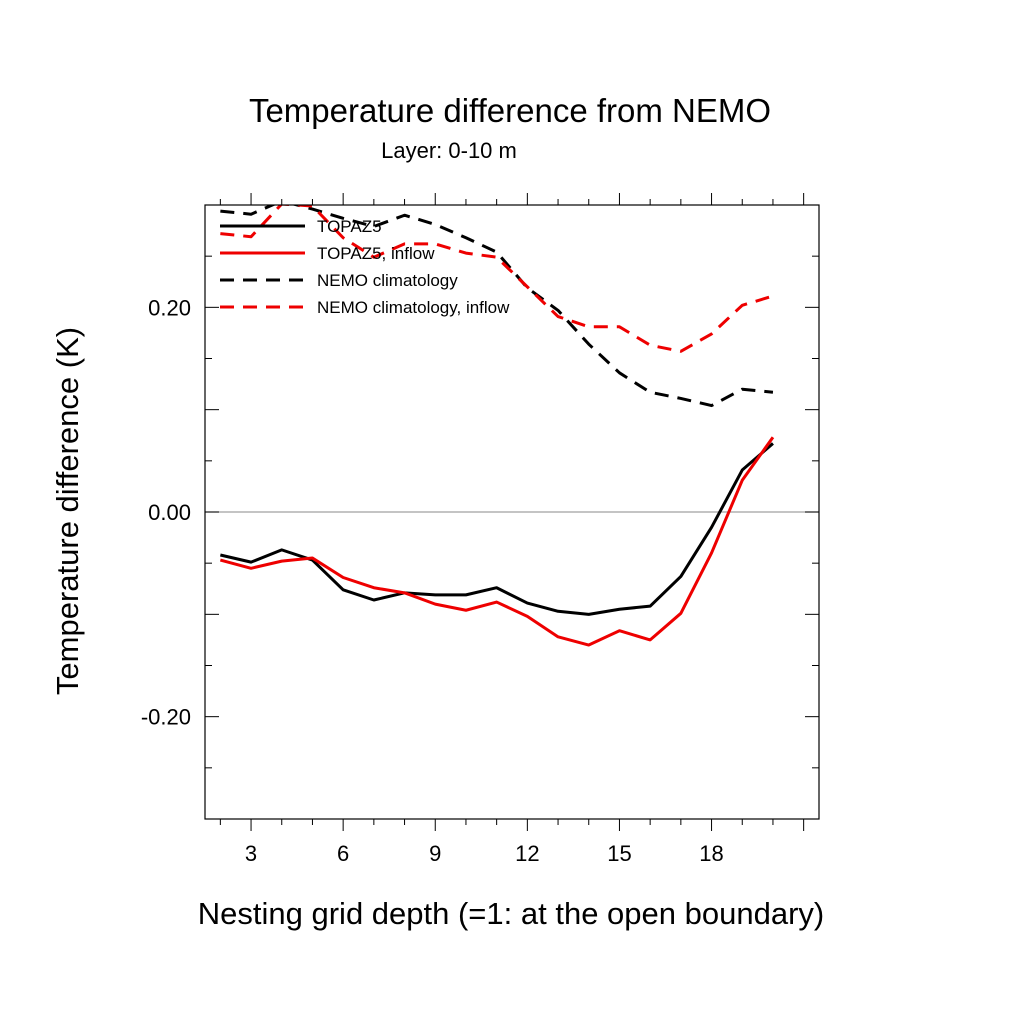 This screenshot has width=1024, height=1024. Describe the element at coordinates (376, 253) in the screenshot. I see `legend-label-2: TOPAZ5, inflow` at that location.